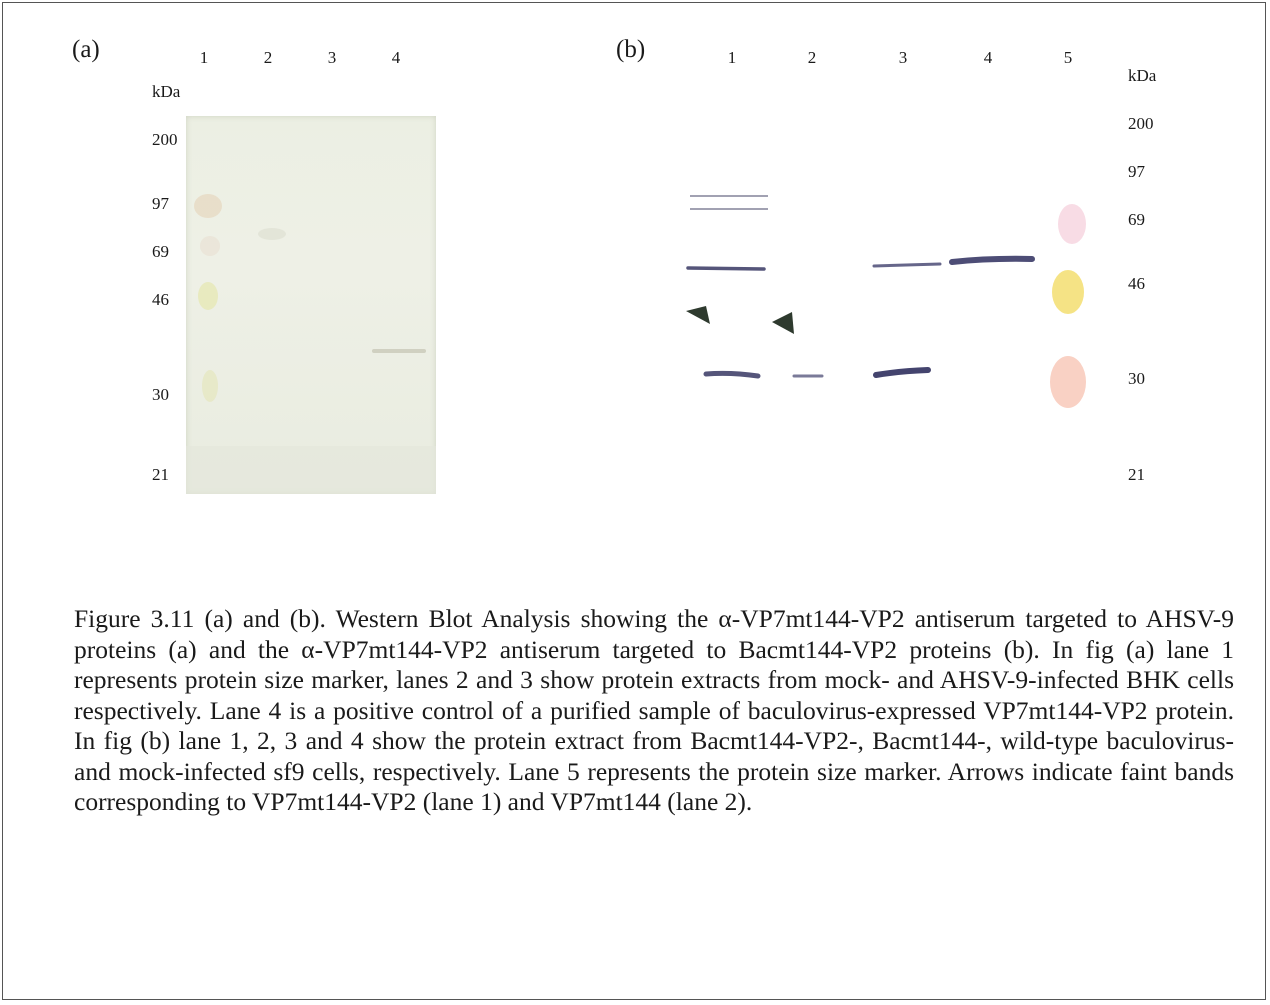 The height and width of the screenshot is (1005, 1270). Describe the element at coordinates (160, 251) in the screenshot. I see `panel-a-marker-69: 69` at that location.